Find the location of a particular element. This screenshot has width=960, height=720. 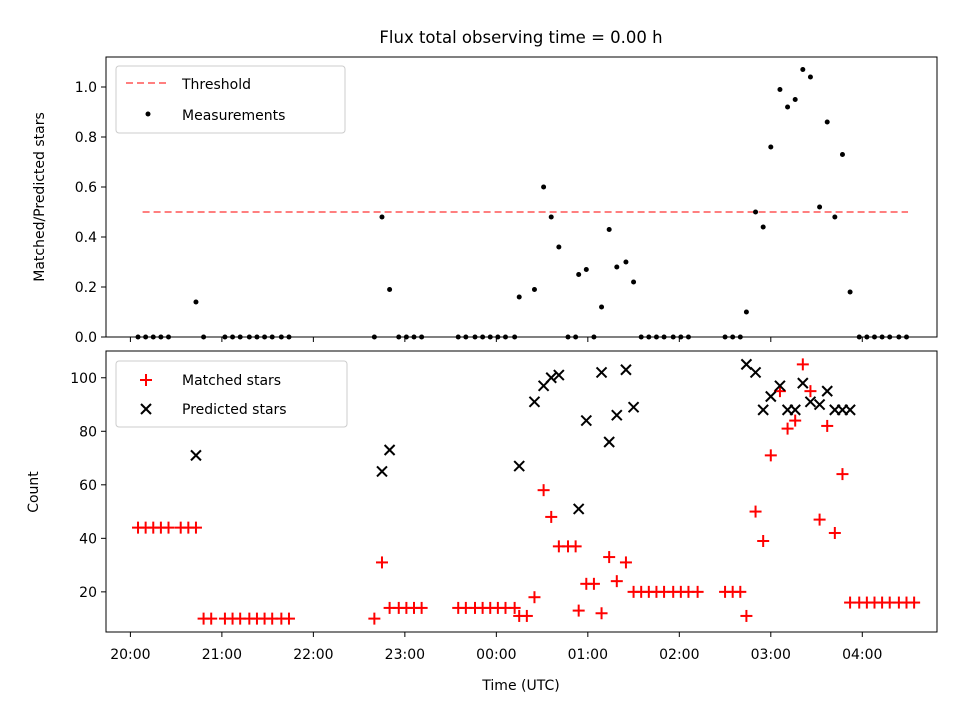

legend-predicted-label: Predicted stars is located at coordinates (234, 410).